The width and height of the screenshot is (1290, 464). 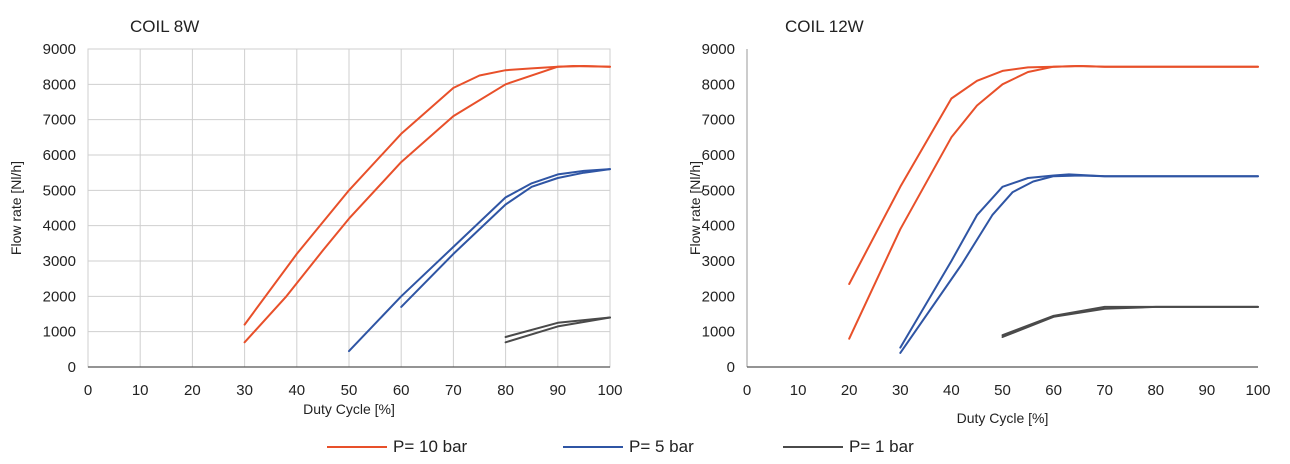 What do you see at coordinates (824, 26) in the screenshot?
I see `chart-title: COIL 12W` at bounding box center [824, 26].